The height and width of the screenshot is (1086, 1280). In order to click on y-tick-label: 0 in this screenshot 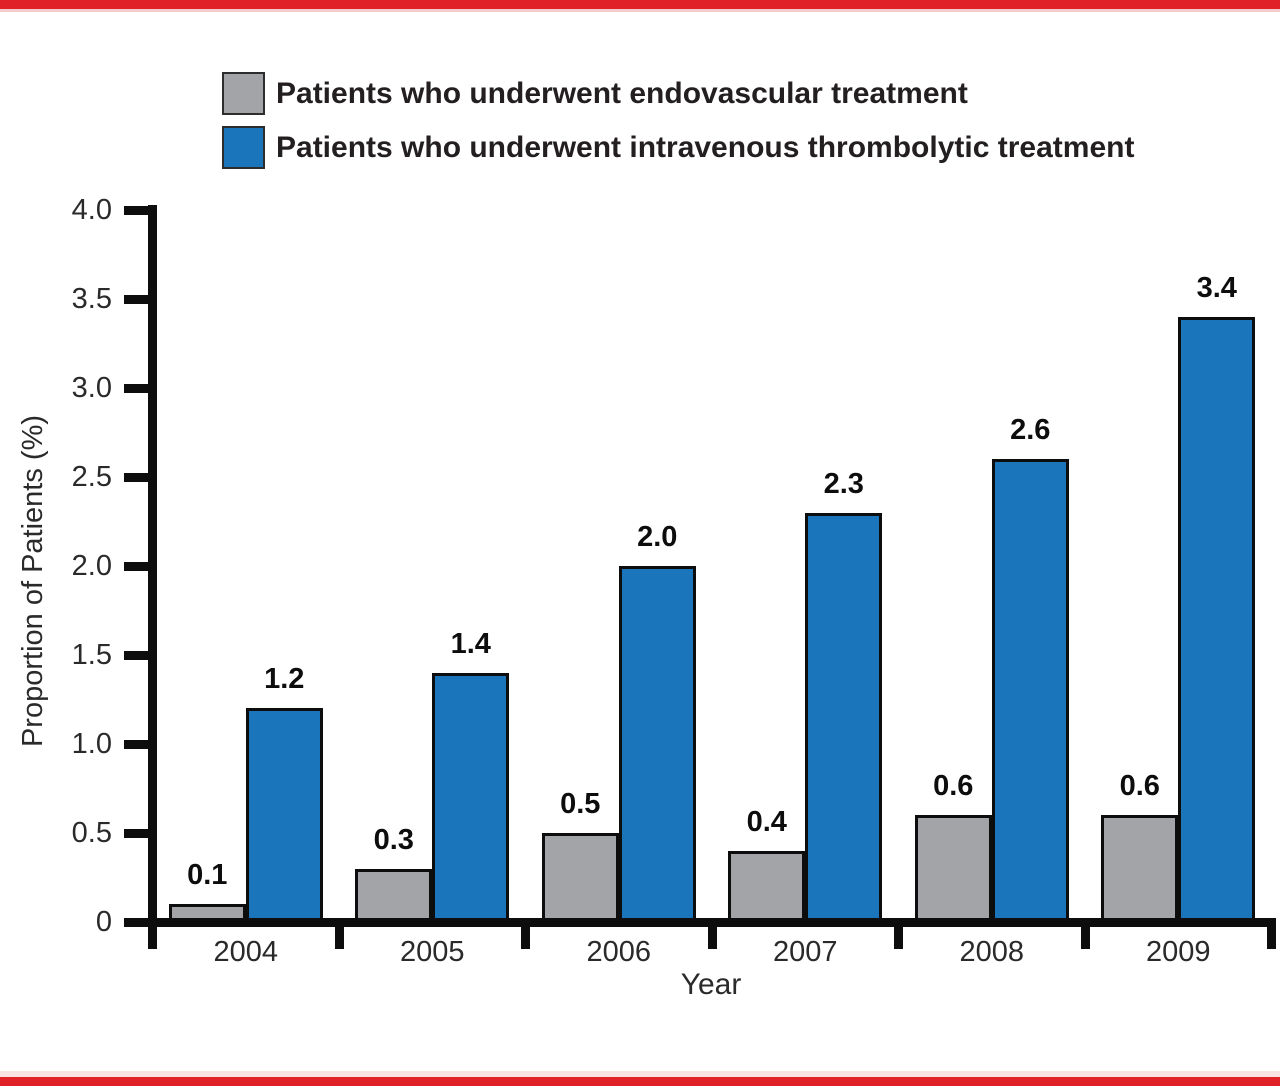, I will do `click(103, 921)`.